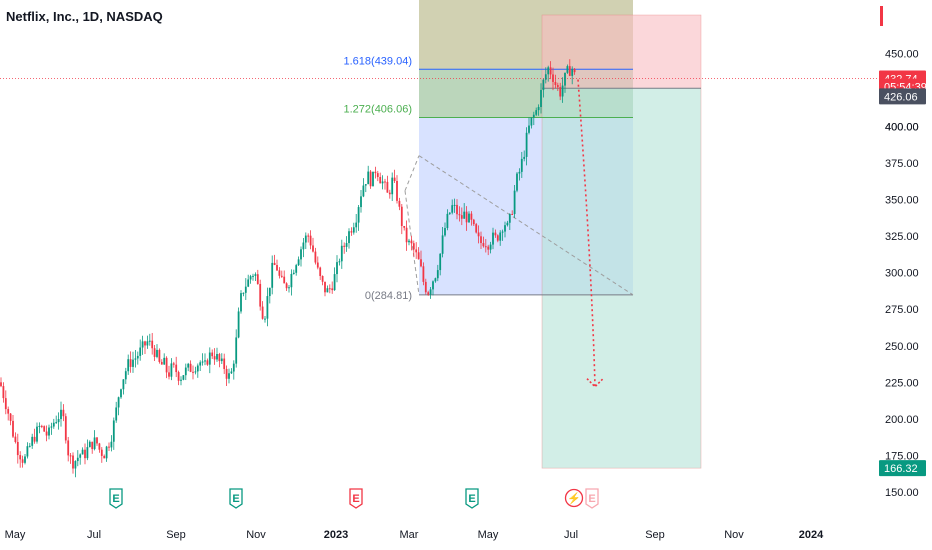 The image size is (932, 550). I want to click on fib-level-label: 1.272(406.06), so click(378, 110).